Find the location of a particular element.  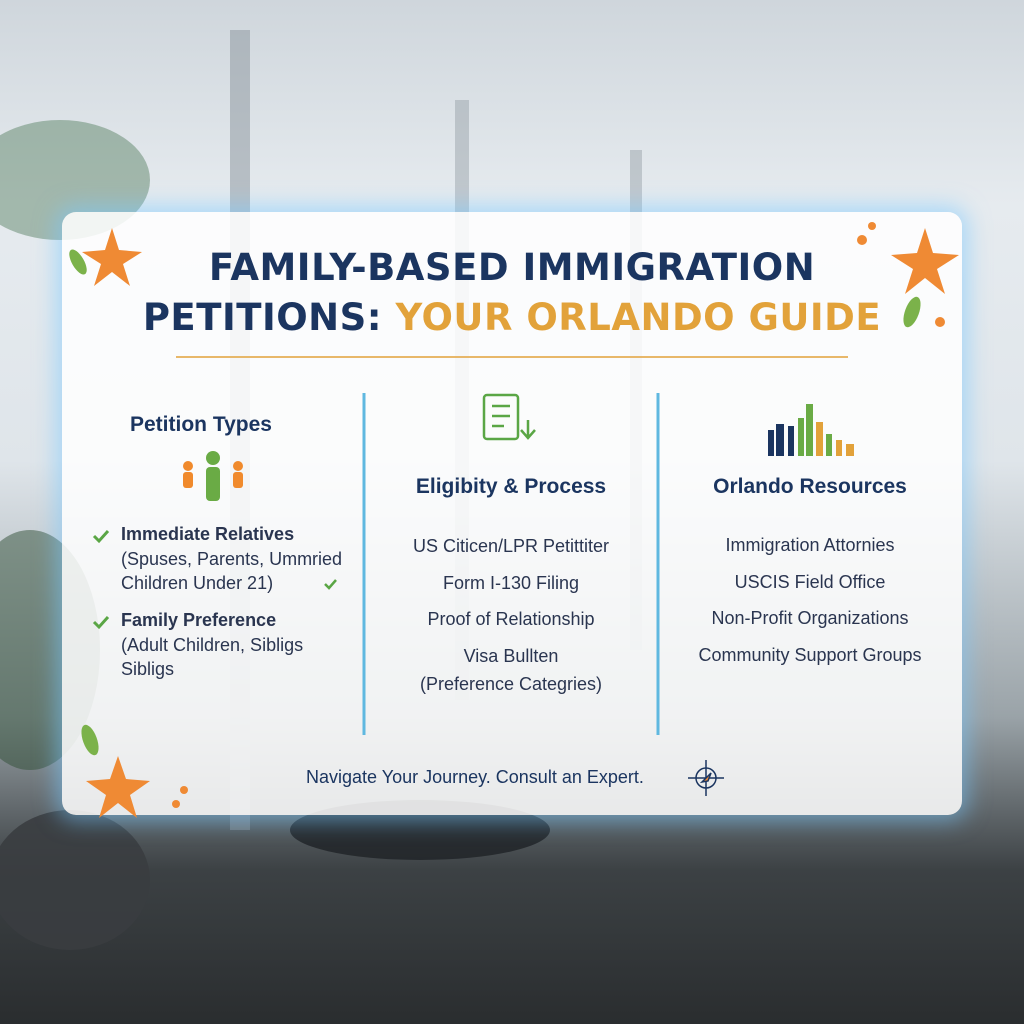

group-label: Immediate Relatives is located at coordinates (208, 534).